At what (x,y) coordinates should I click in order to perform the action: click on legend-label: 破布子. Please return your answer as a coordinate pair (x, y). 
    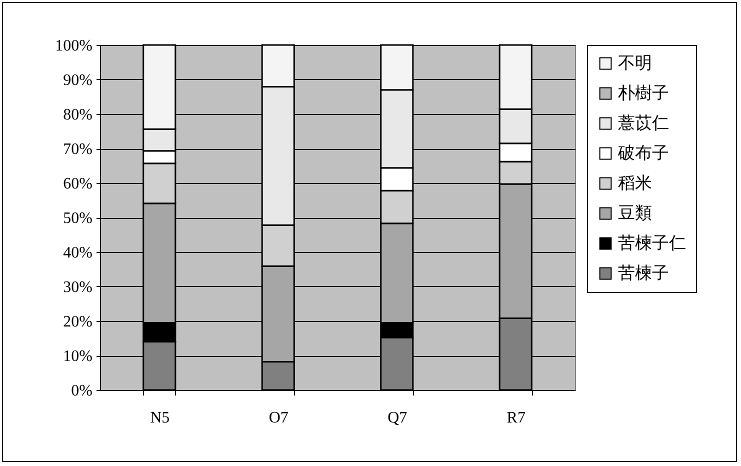
    Looking at the image, I should click on (643, 153).